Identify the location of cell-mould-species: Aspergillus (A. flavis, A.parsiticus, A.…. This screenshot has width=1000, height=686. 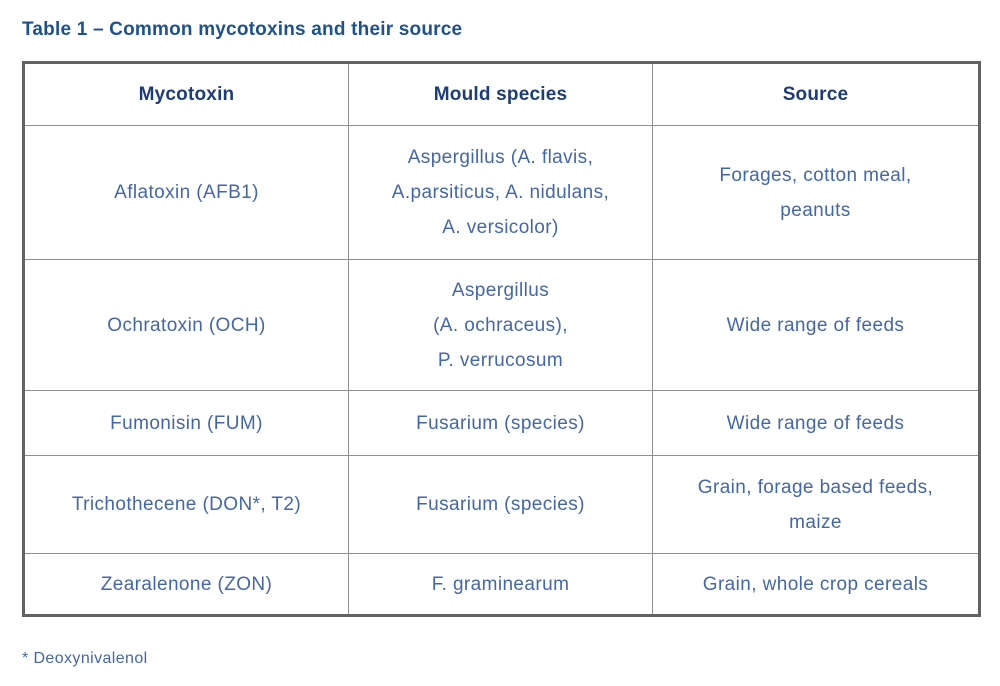
(500, 192).